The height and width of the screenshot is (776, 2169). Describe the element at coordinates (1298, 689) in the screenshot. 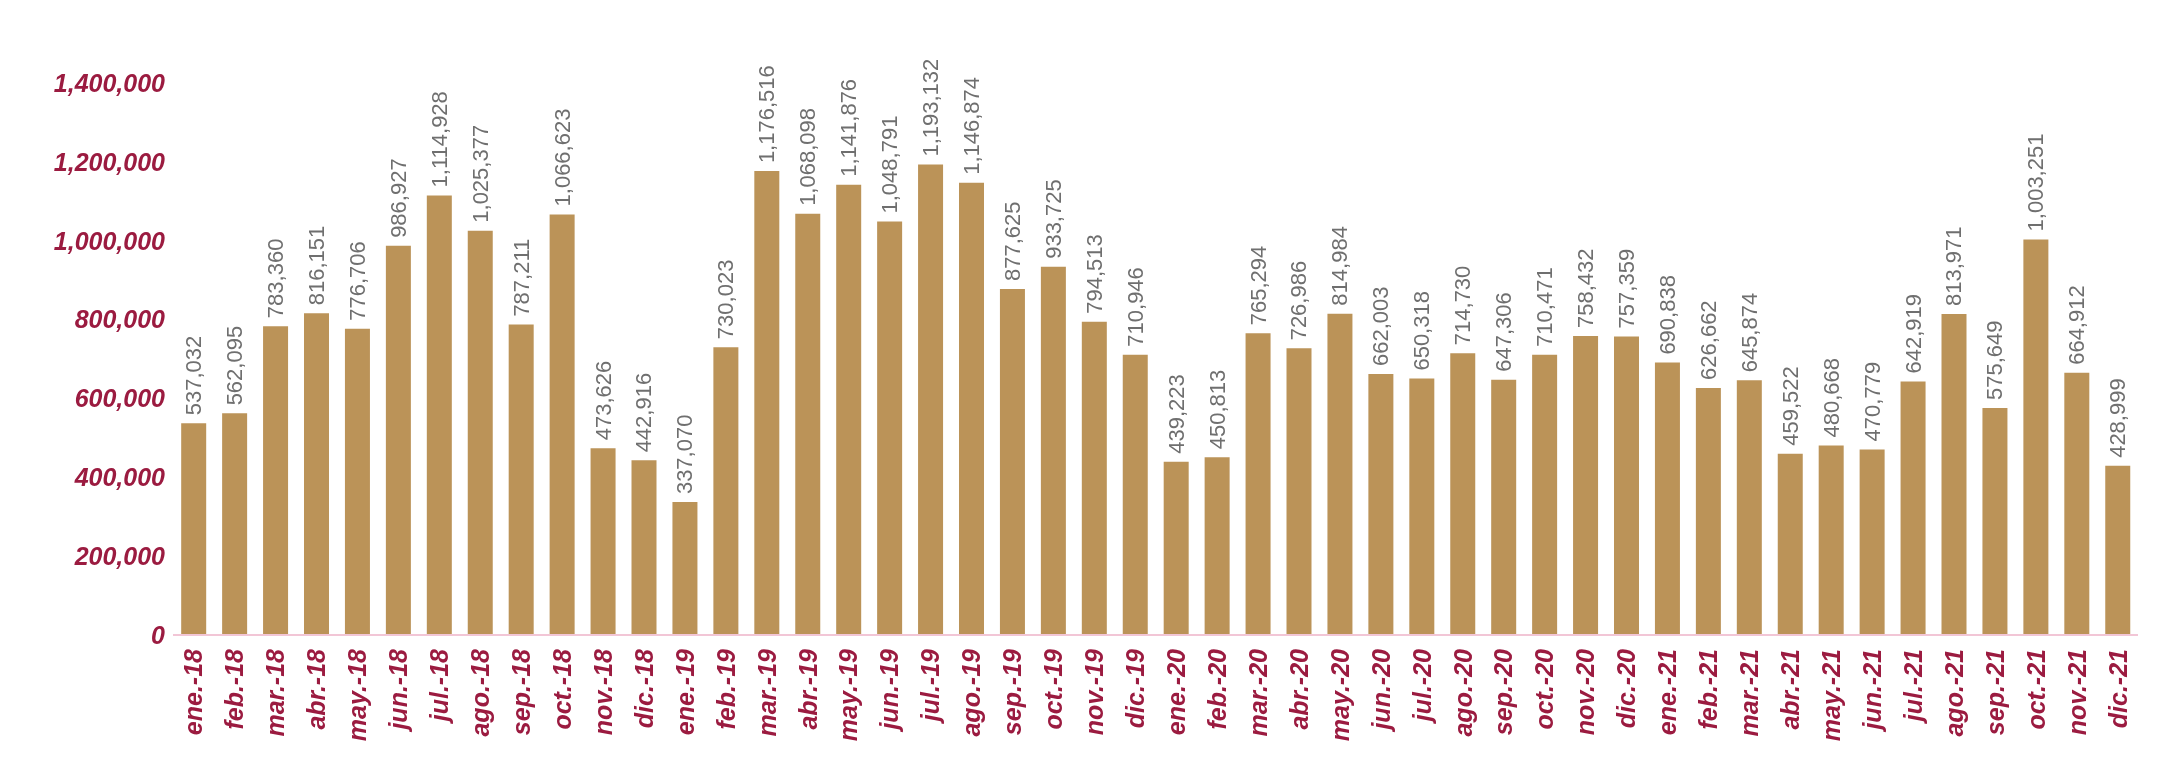

I see `x-tick-label: abr.-20` at that location.